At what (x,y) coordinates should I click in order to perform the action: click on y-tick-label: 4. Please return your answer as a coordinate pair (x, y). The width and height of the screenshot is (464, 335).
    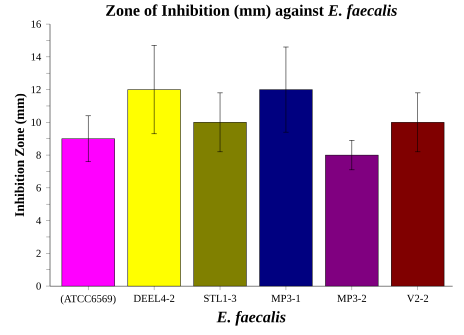
    Looking at the image, I should click on (39, 220).